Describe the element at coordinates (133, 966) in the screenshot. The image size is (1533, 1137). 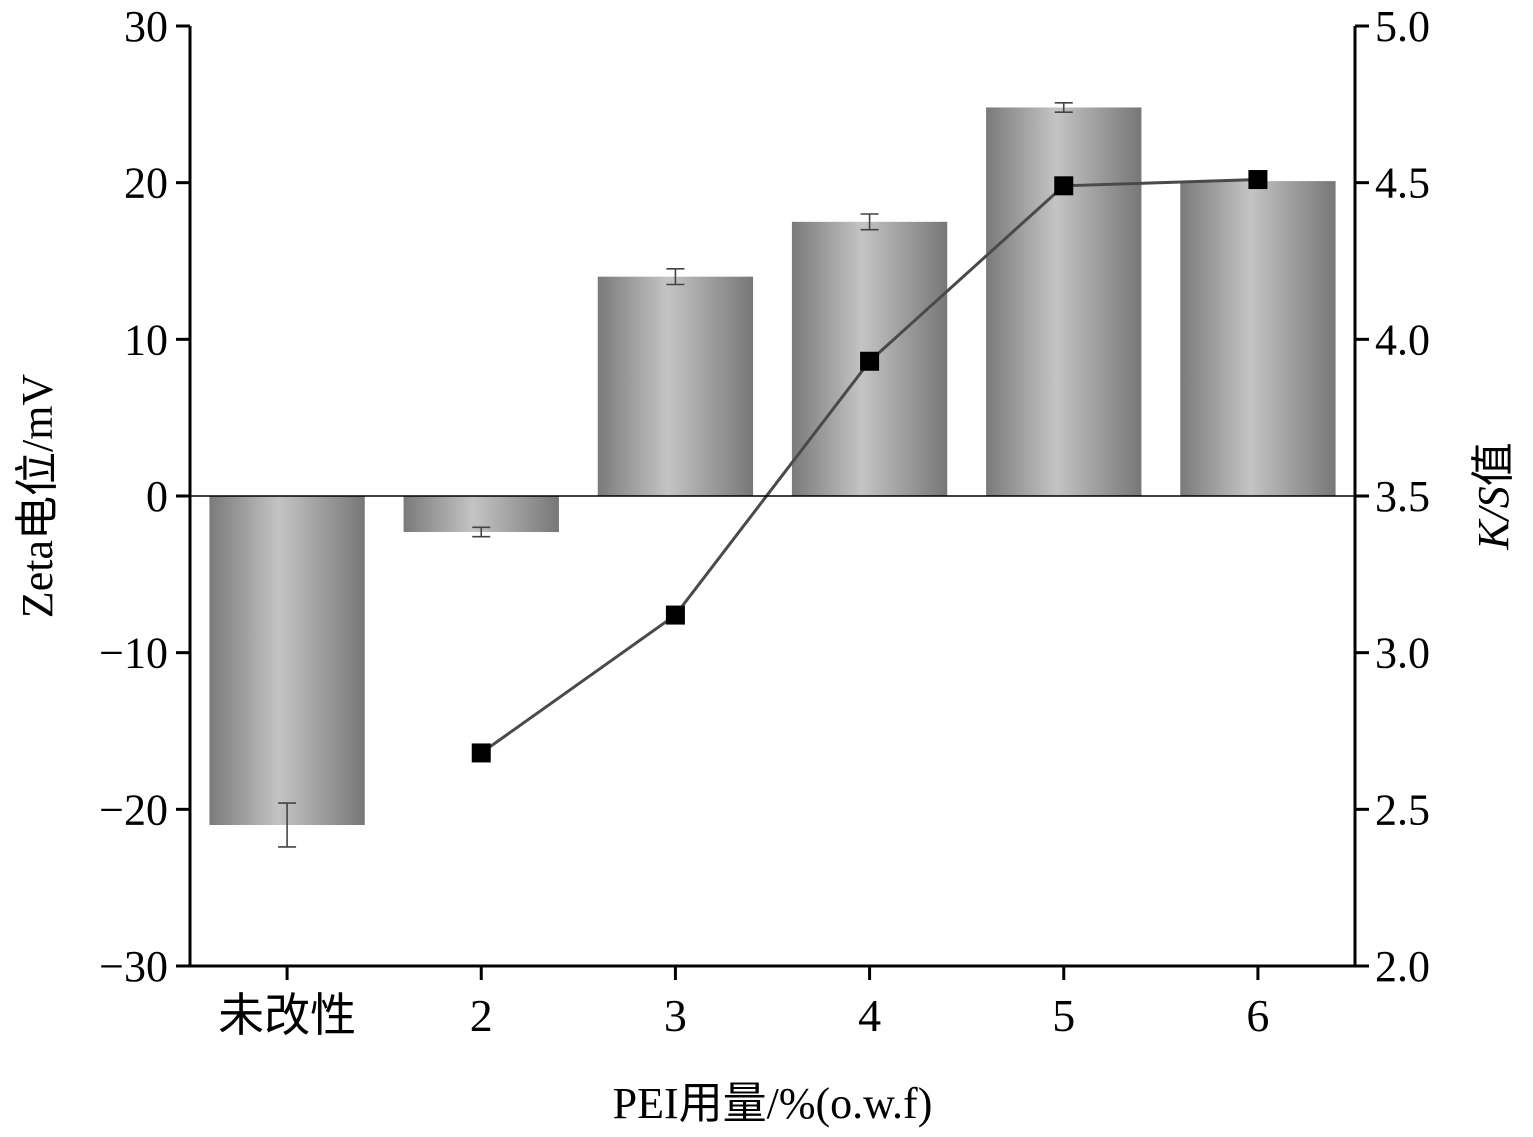
I see `y-left-tick-label: −30` at that location.